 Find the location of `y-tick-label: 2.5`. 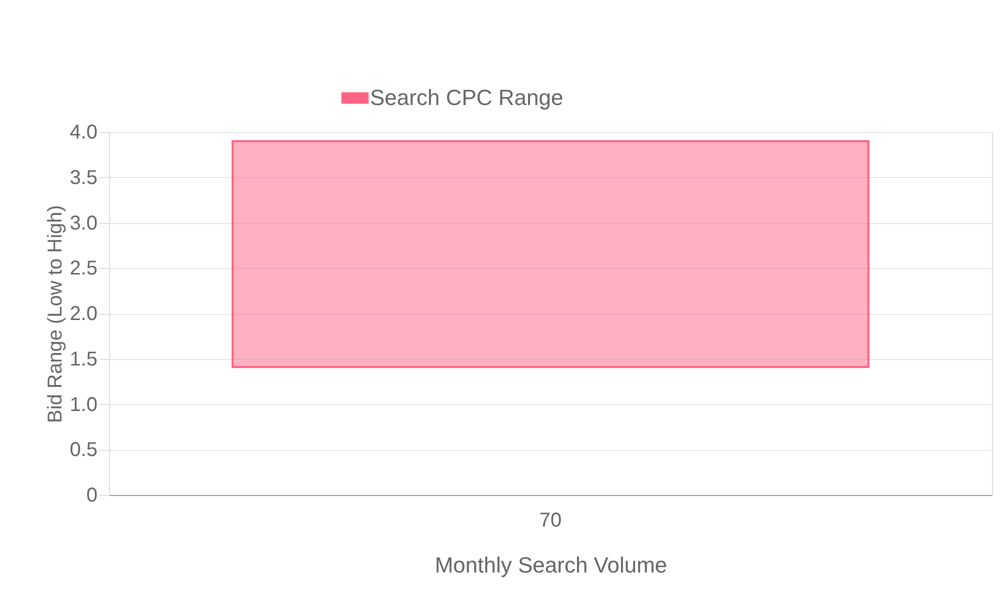

y-tick-label: 2.5 is located at coordinates (84, 269).